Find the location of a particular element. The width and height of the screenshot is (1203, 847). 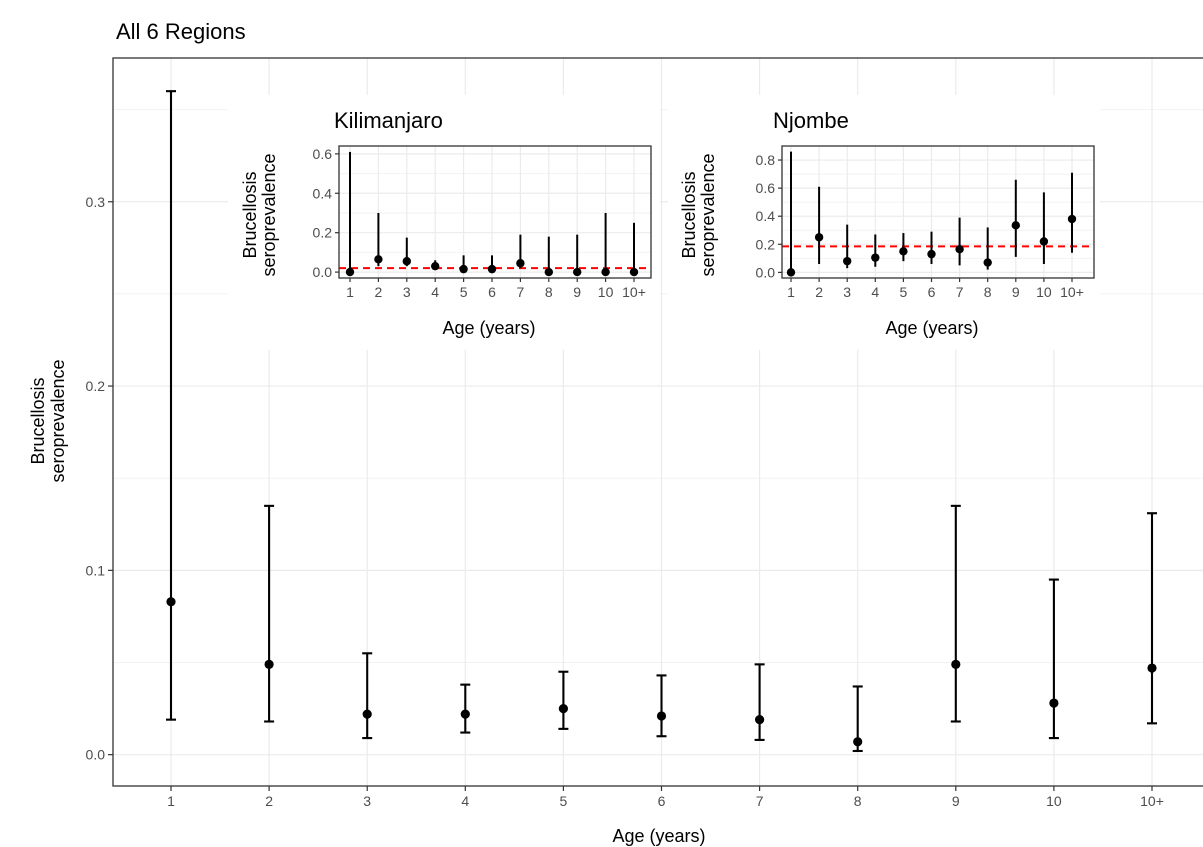

inset-title: Njombe is located at coordinates (811, 120).